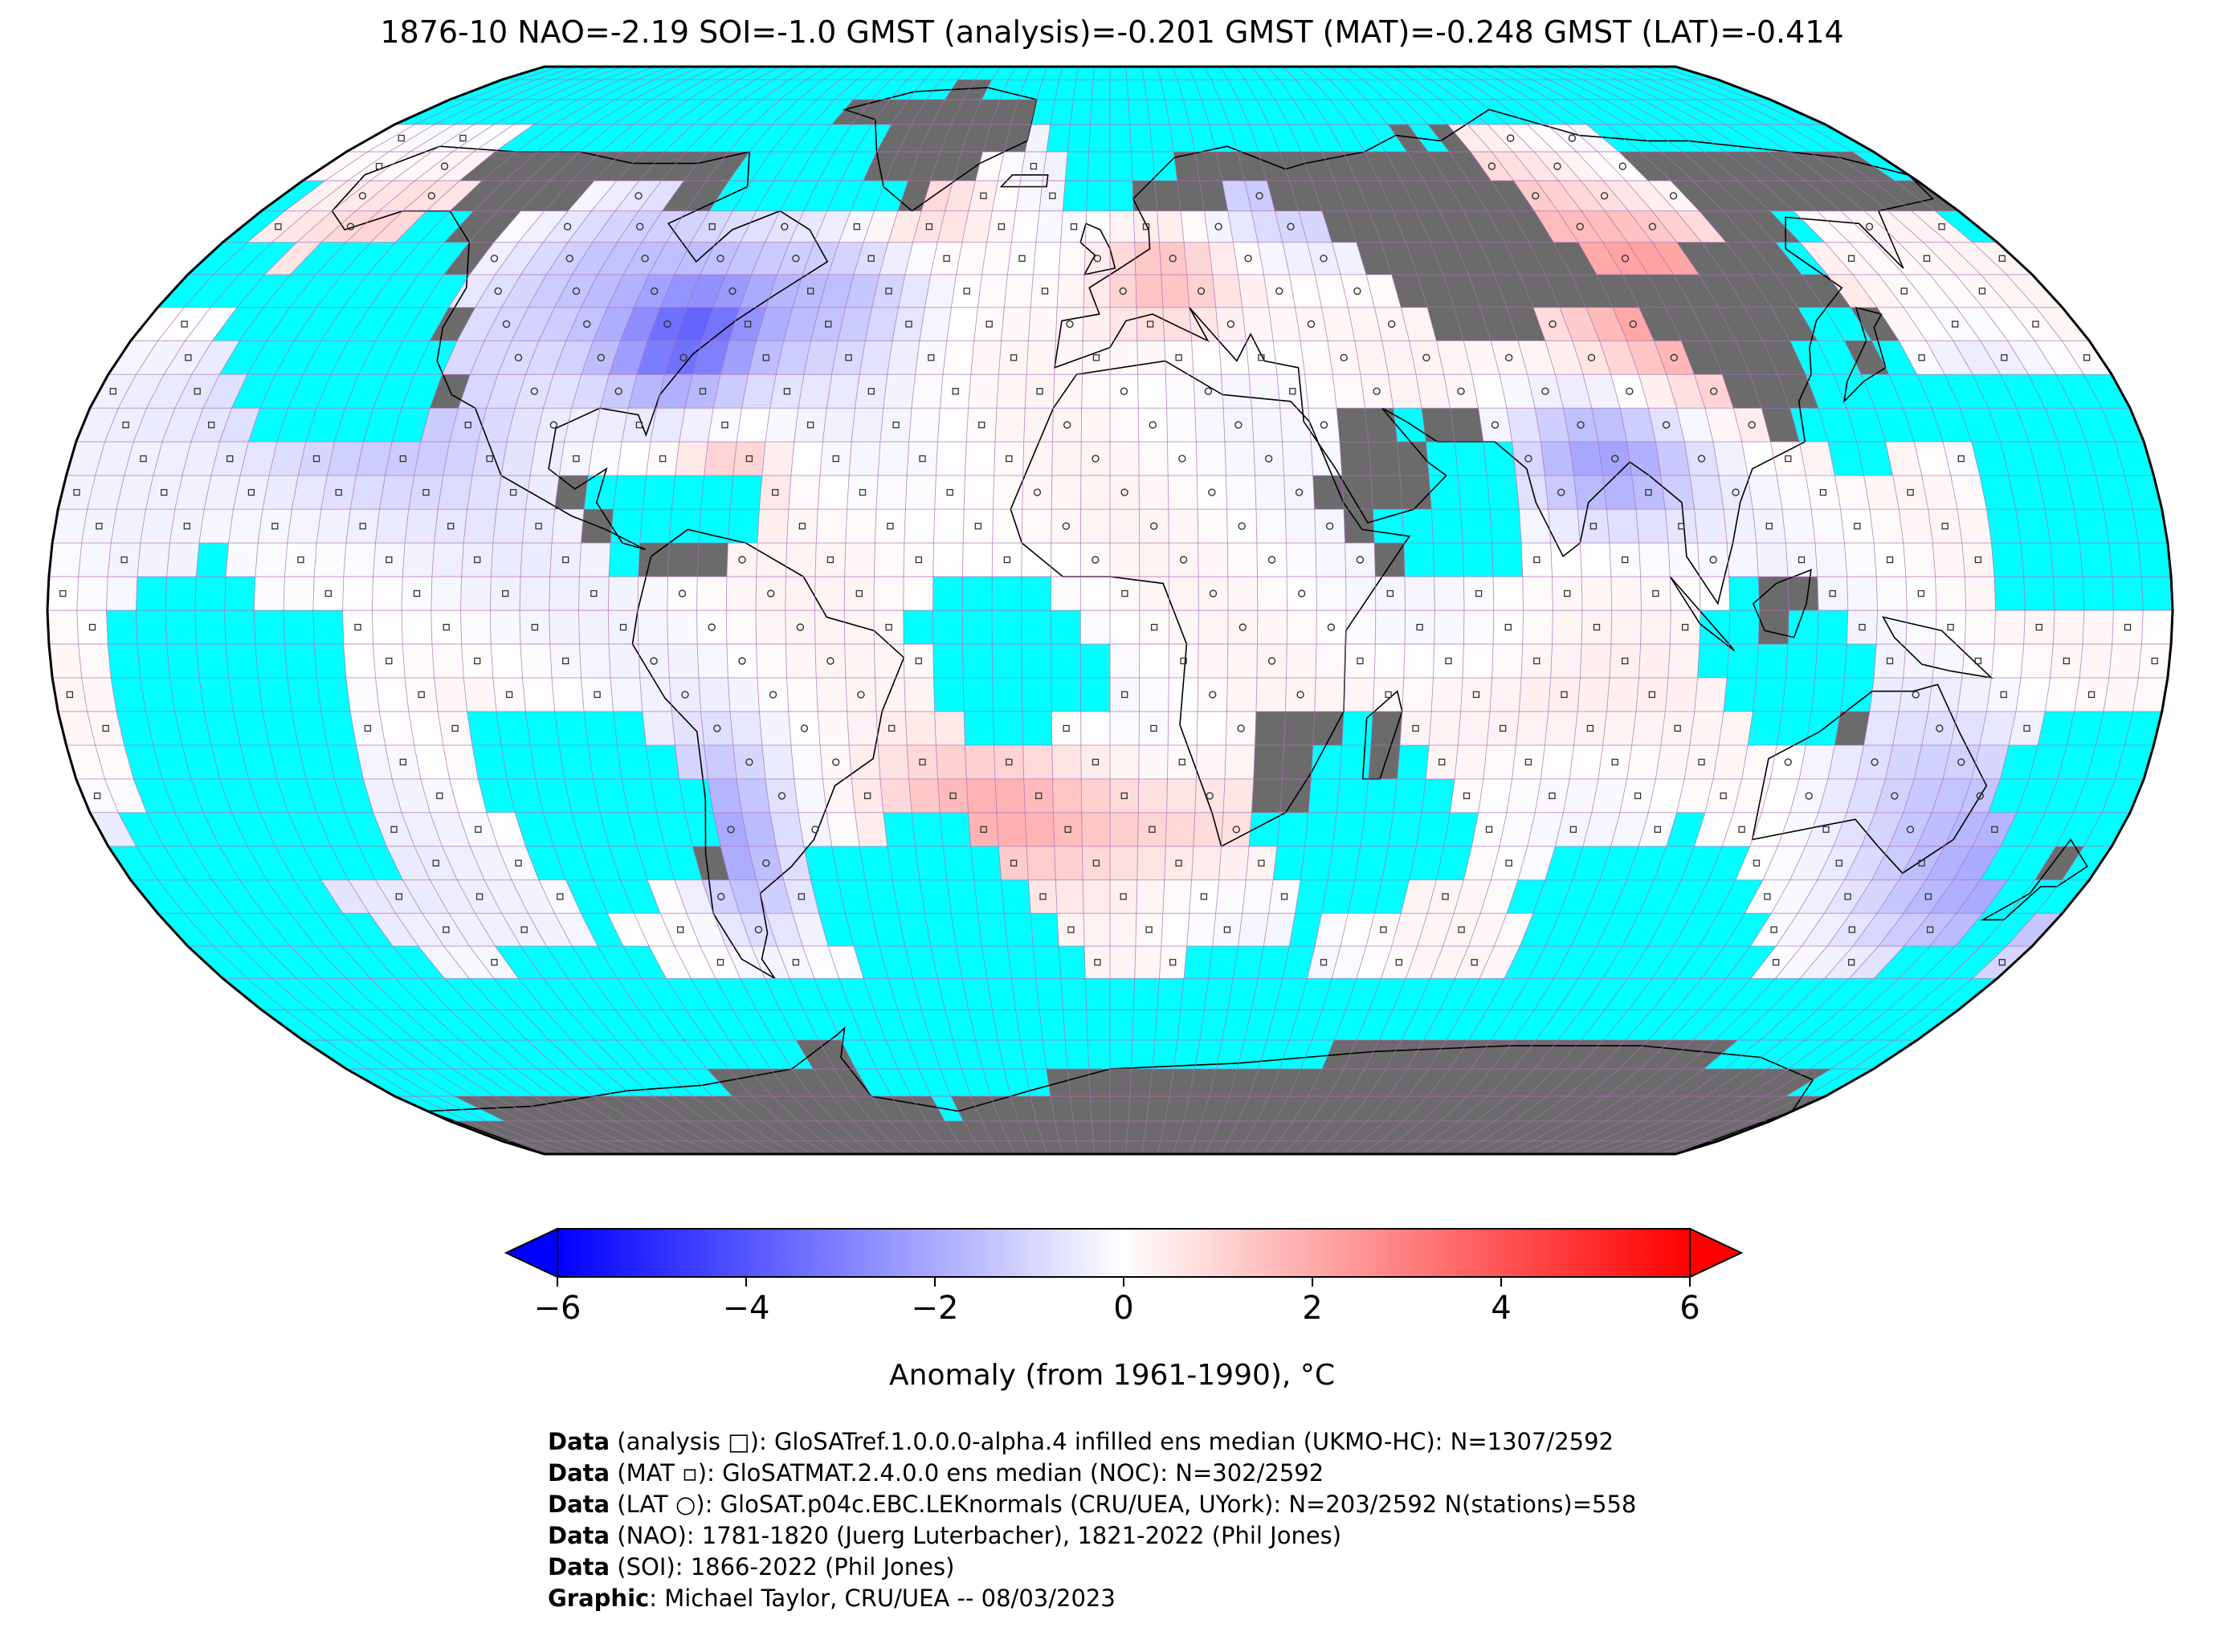 This screenshot has width=2224, height=1652. Describe the element at coordinates (579, 1504) in the screenshot. I see `credit-label: Data` at that location.